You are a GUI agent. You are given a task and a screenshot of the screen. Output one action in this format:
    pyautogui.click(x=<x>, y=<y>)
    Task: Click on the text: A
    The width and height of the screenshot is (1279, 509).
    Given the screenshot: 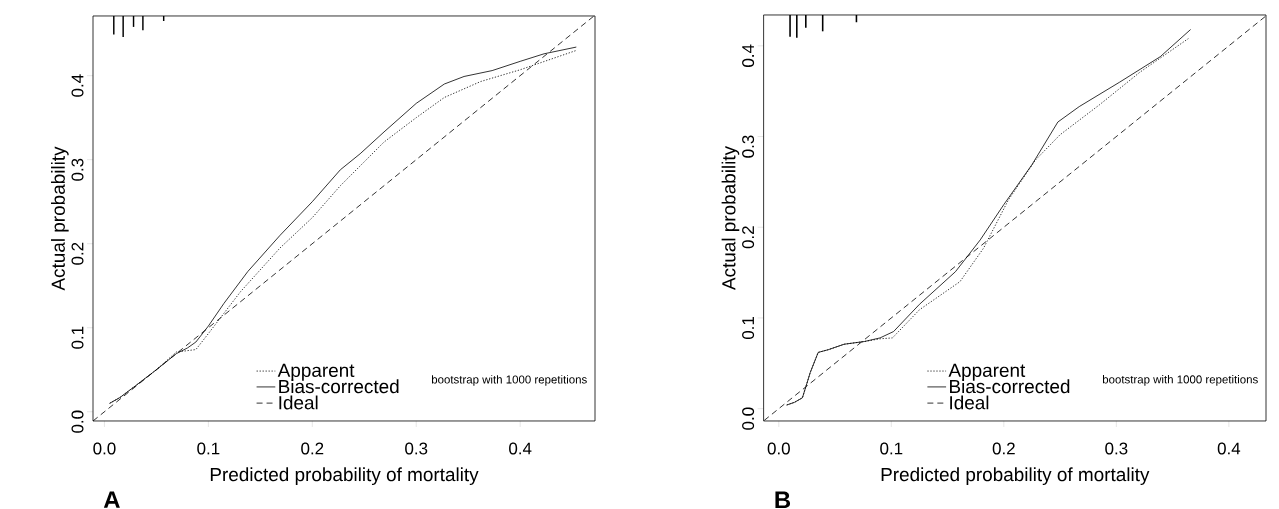 What is the action you would take?
    pyautogui.click(x=111, y=499)
    